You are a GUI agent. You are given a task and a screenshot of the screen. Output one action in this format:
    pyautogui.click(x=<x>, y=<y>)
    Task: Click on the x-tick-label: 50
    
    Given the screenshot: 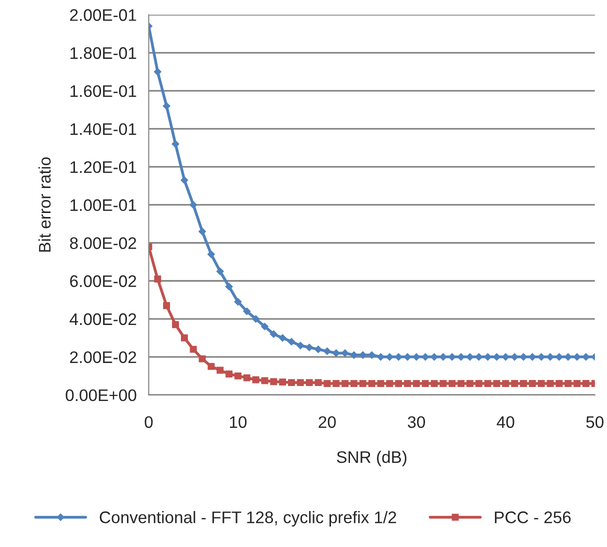 What is the action you would take?
    pyautogui.click(x=595, y=422)
    